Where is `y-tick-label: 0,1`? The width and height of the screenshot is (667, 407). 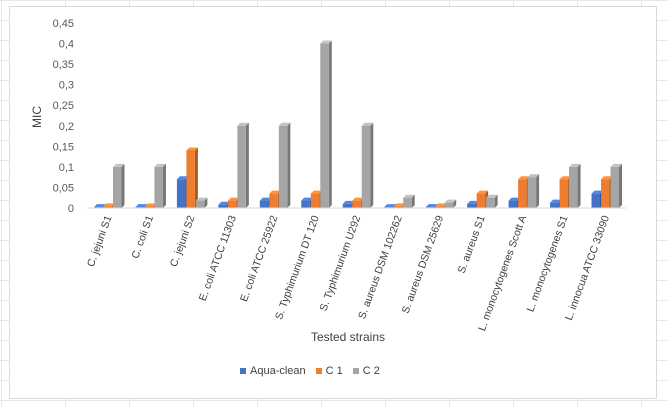
y-tick-label: 0,1 is located at coordinates (66, 168).